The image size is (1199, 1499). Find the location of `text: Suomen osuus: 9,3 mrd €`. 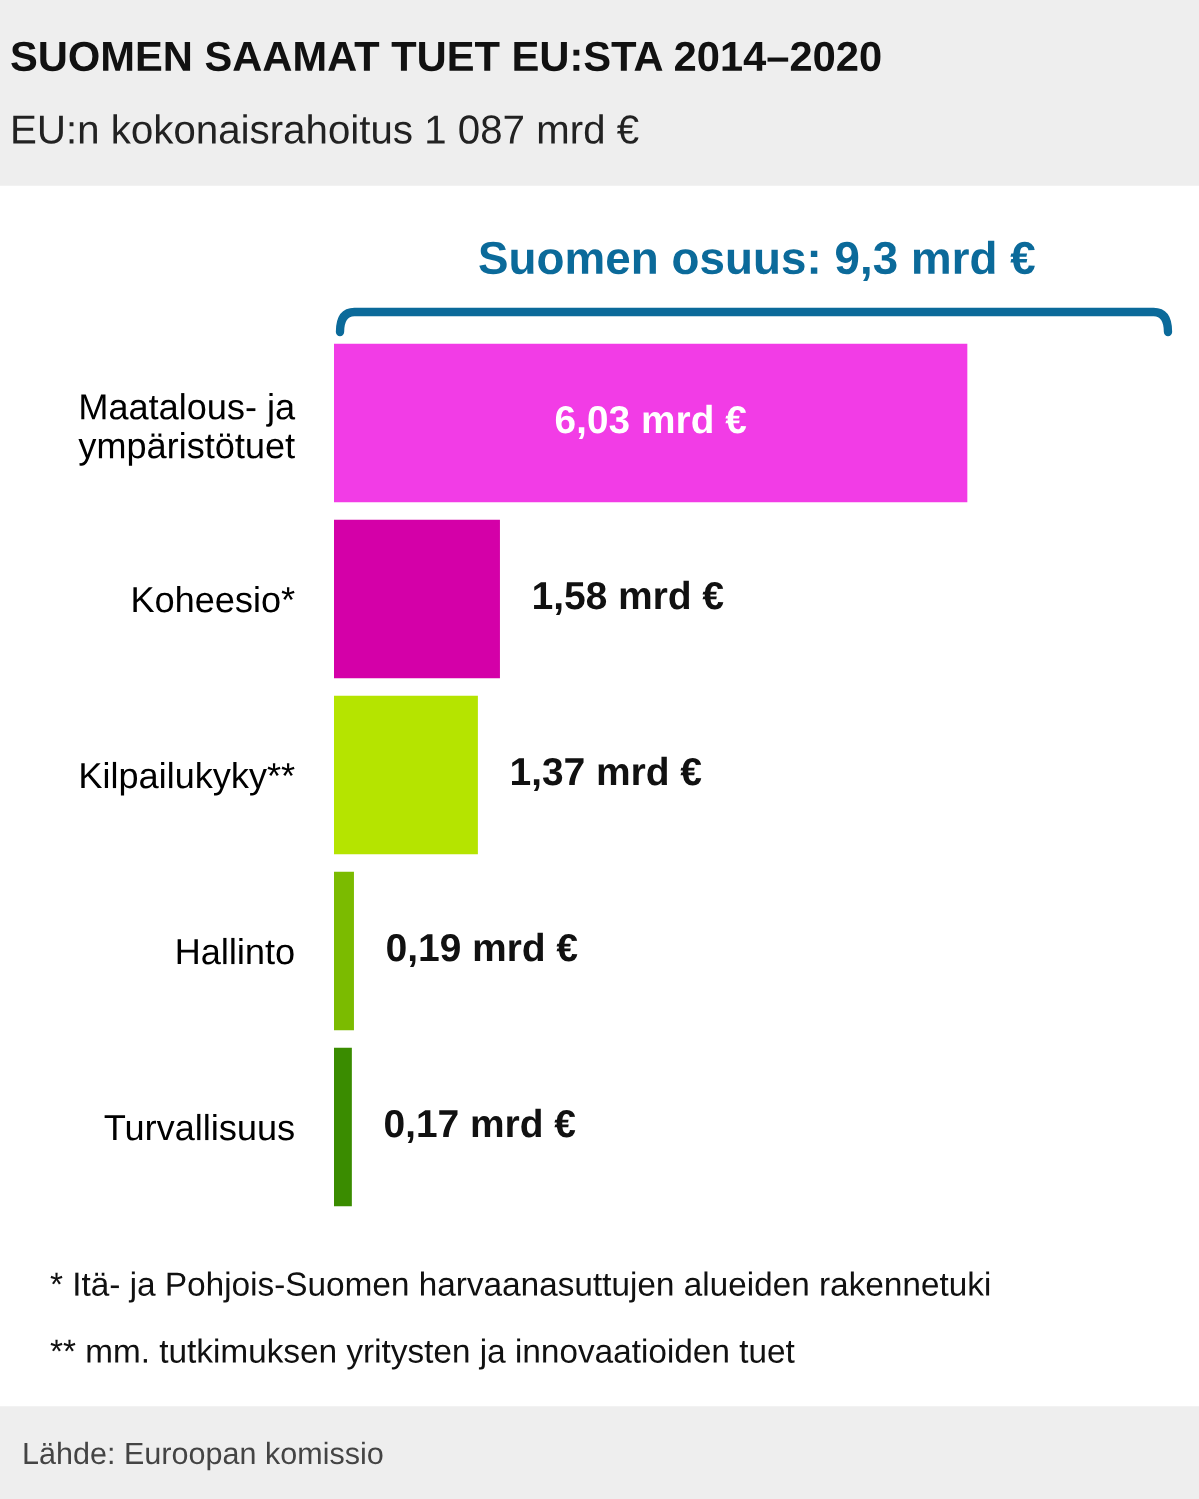

text: Suomen osuus: 9,3 mrd € is located at coordinates (757, 260).